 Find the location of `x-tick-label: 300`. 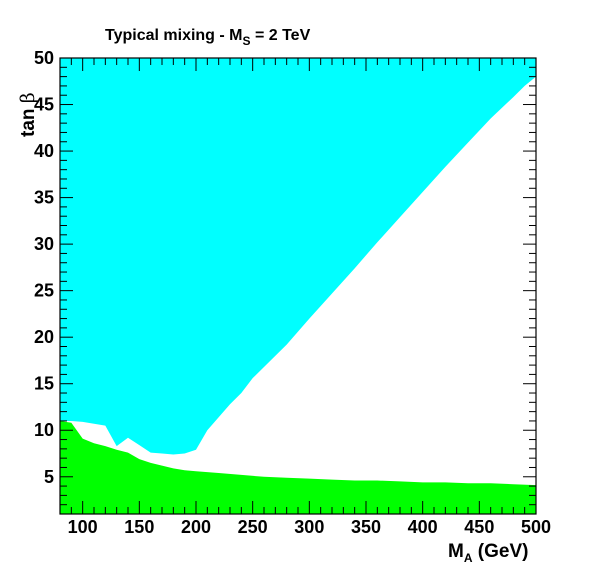

x-tick-label: 300 is located at coordinates (309, 527).